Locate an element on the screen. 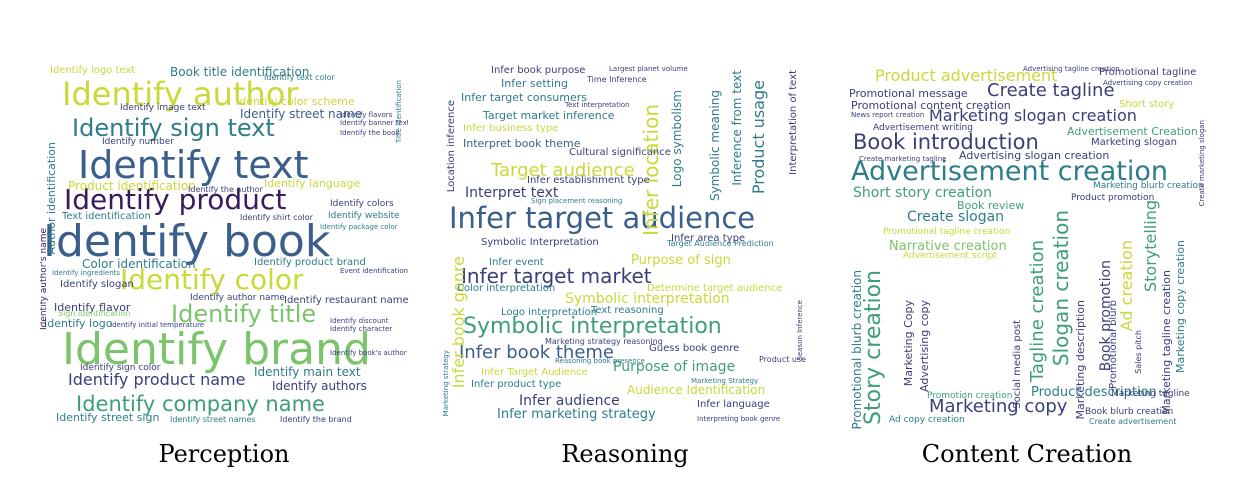 This screenshot has height=478, width=1248. cloud-word: Marketing strategy reasoning is located at coordinates (604, 341).